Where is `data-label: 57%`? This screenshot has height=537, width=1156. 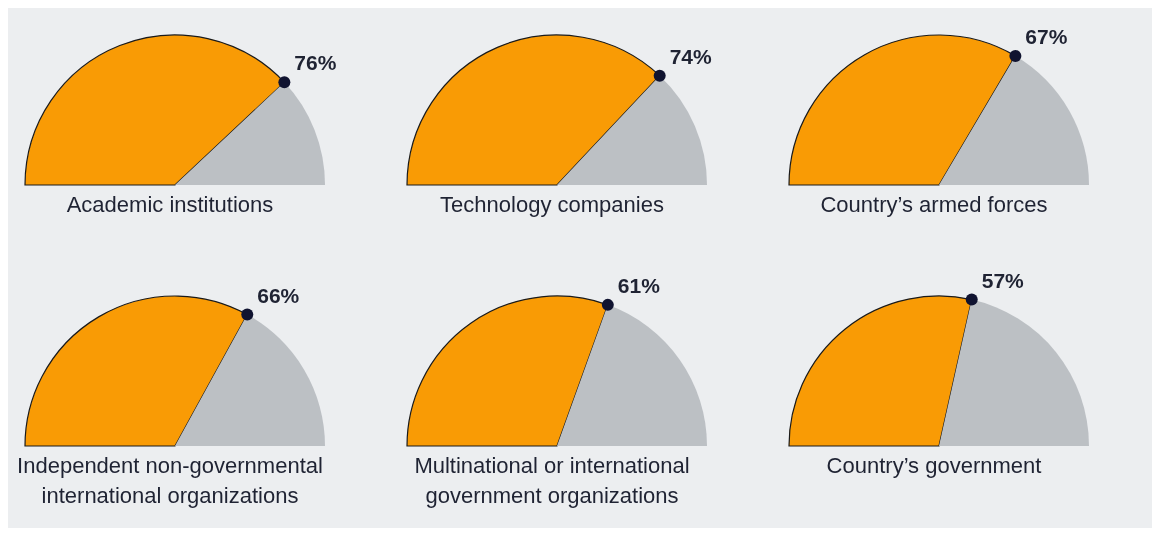
data-label: 57% is located at coordinates (1003, 280).